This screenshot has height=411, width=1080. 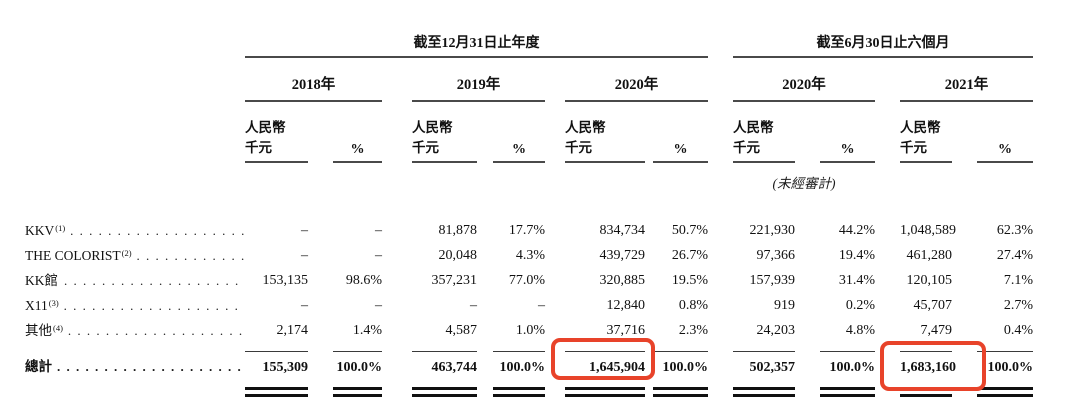 What do you see at coordinates (636, 80) in the screenshot?
I see `year-column-2020: 2020年` at bounding box center [636, 80].